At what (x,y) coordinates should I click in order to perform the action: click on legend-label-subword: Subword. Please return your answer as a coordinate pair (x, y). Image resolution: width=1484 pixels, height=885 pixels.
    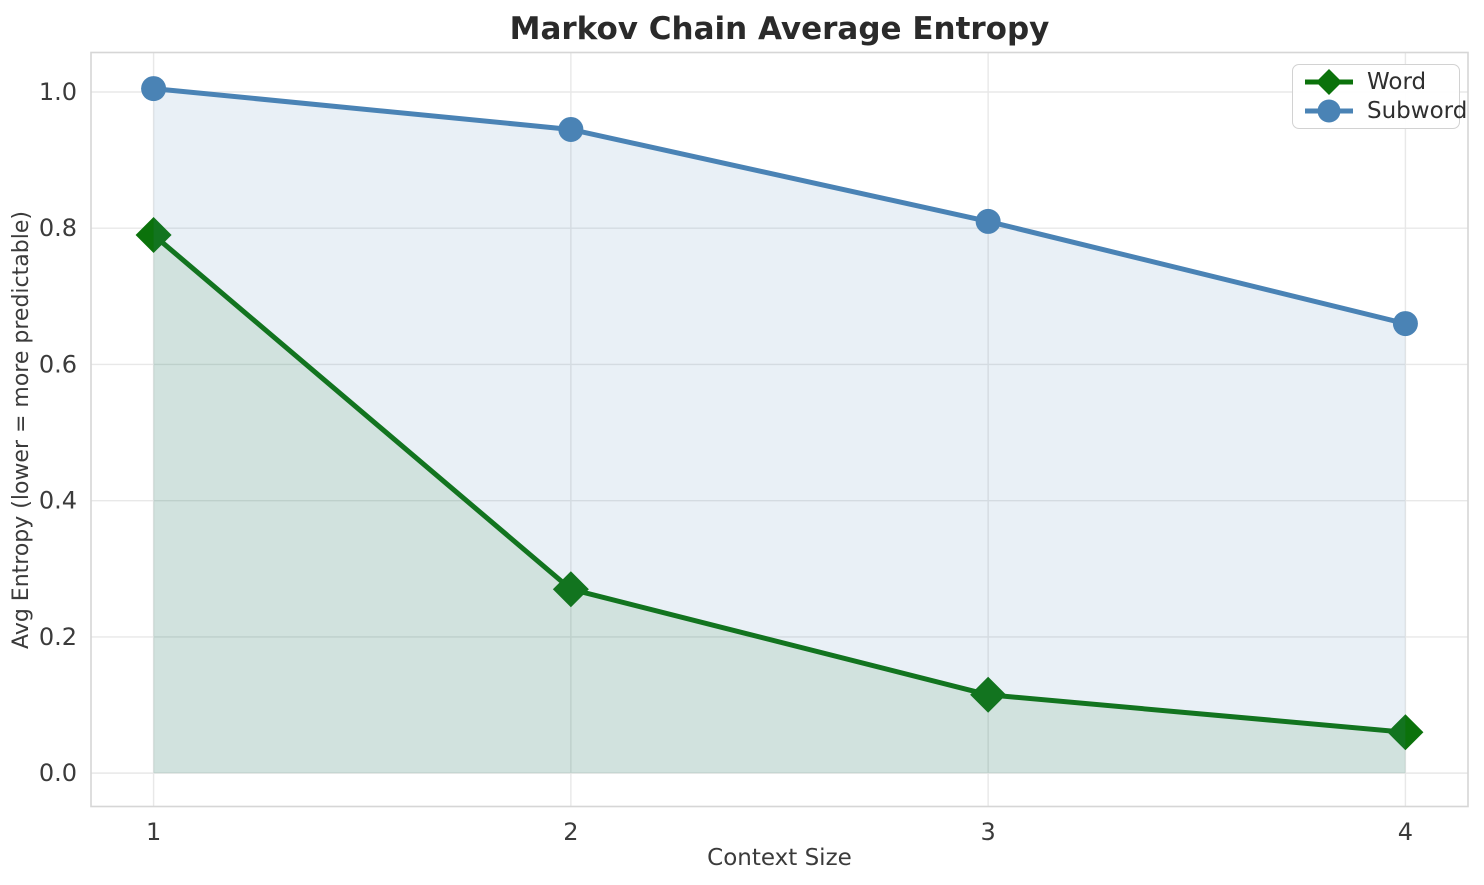
    Looking at the image, I should click on (1417, 111).